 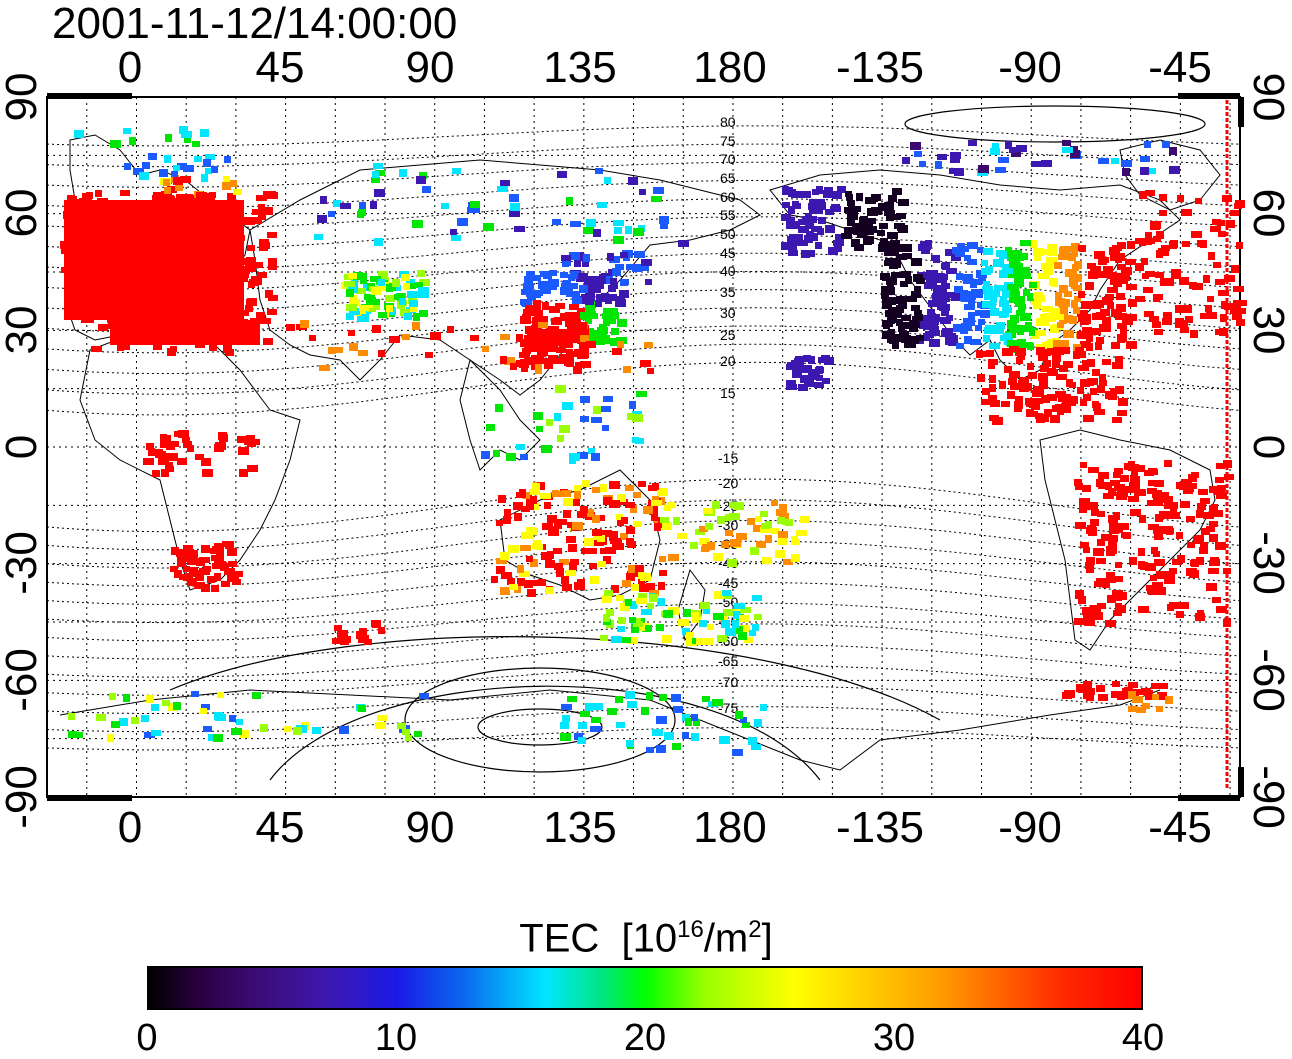 What do you see at coordinates (643, 603) in the screenshot?
I see `contour-line` at bounding box center [643, 603].